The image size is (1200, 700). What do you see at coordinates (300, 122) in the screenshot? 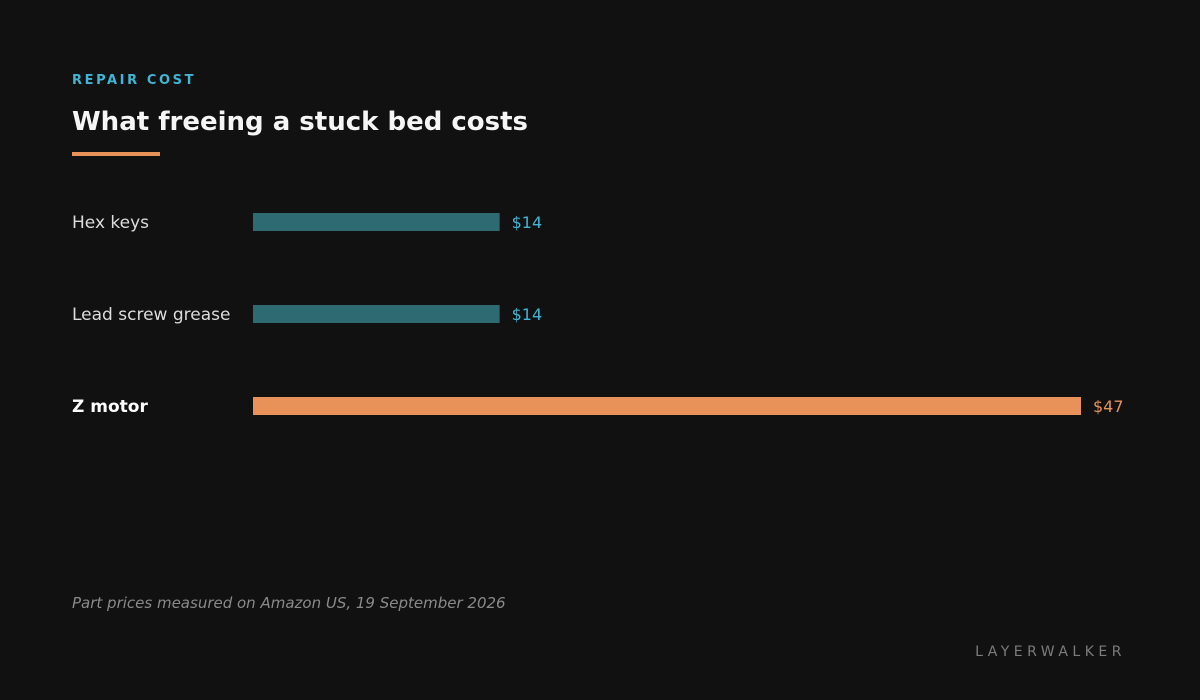
I see `chart-title: What freeing a stuck bed costs` at bounding box center [300, 122].